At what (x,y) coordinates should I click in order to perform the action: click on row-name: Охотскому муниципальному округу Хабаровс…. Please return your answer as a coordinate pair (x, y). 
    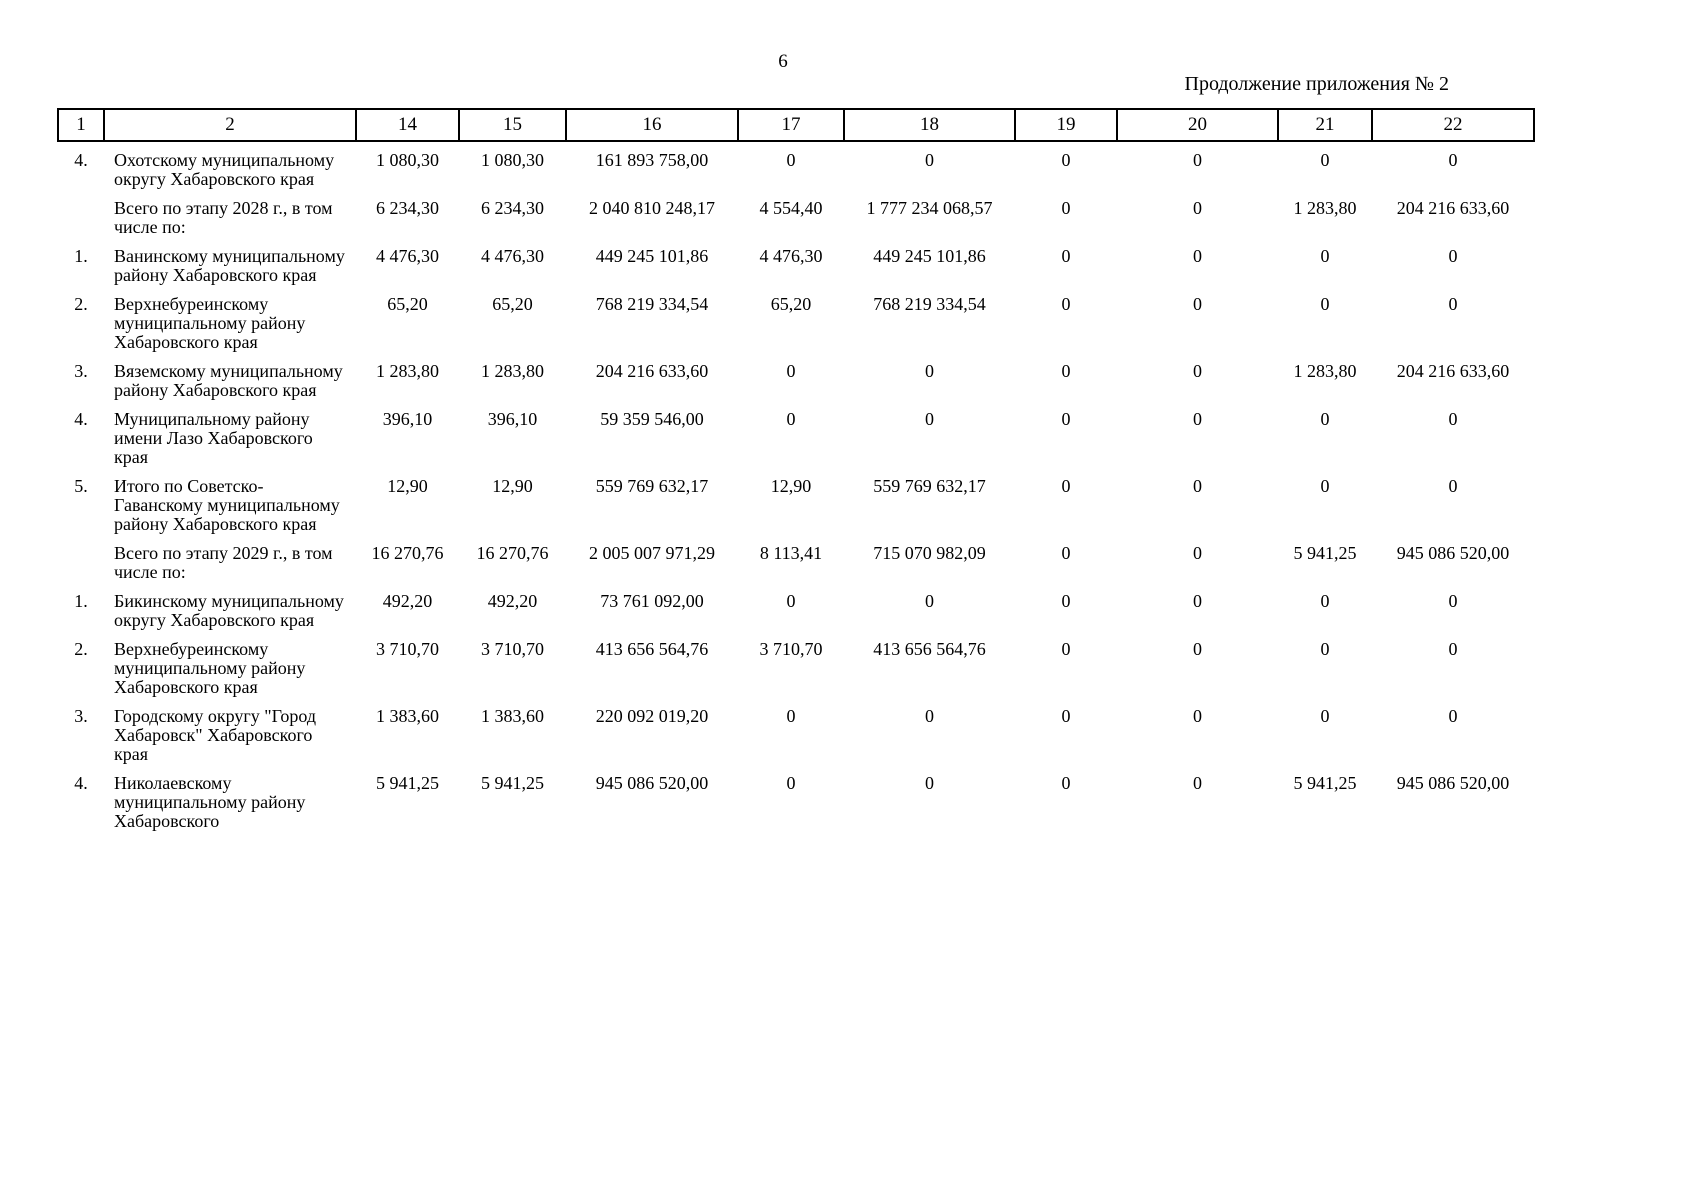
    Looking at the image, I should click on (224, 169).